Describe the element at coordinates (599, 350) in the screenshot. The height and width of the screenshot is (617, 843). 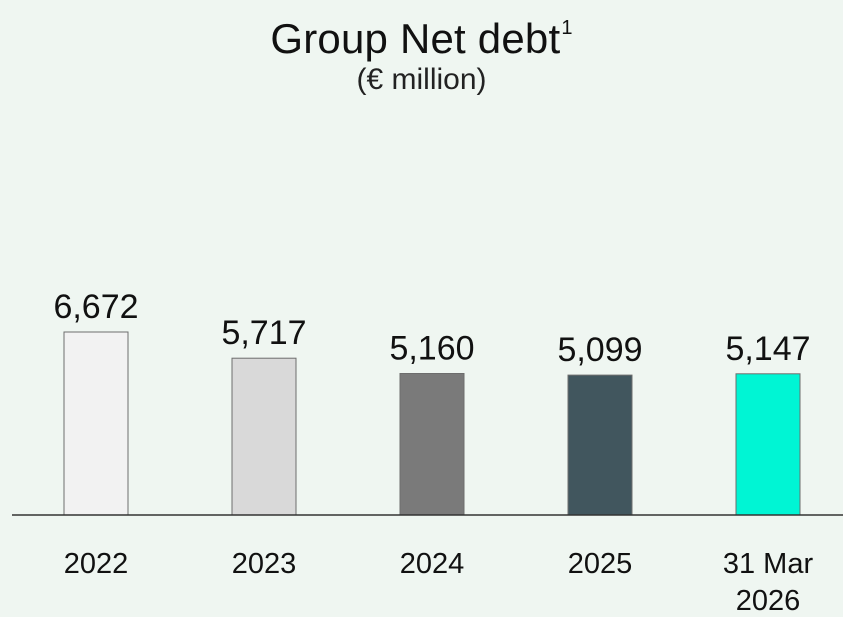
I see `data-label-3: 5,099` at that location.